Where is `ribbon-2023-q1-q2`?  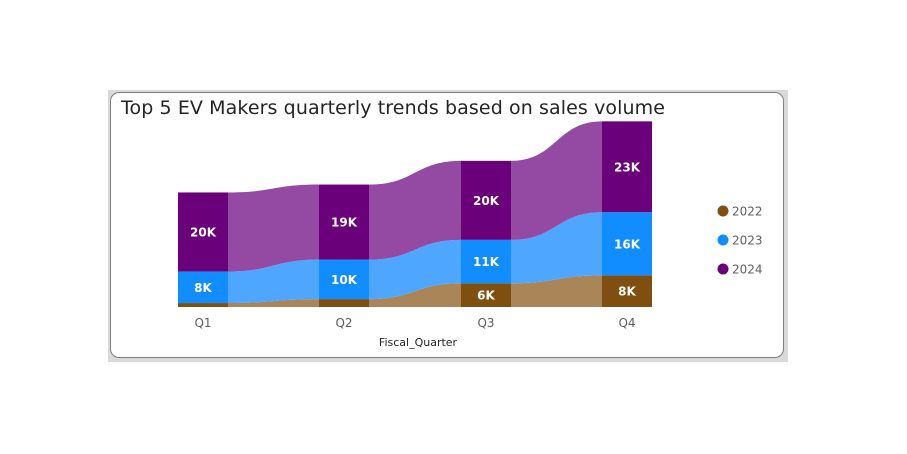
ribbon-2023-q1-q2 is located at coordinates (273, 281).